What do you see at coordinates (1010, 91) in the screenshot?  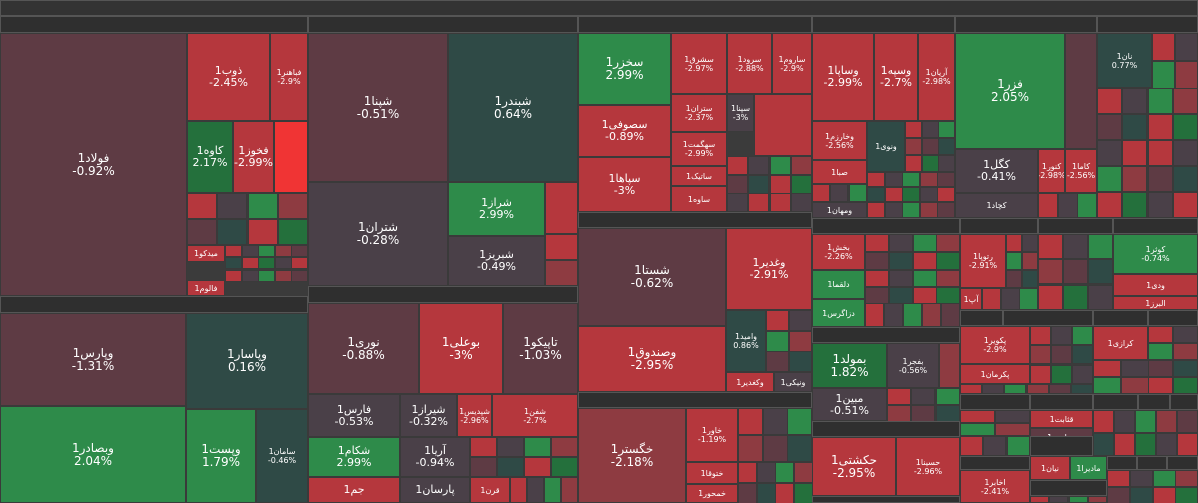 I see `stock-tile: فزر1 2.05%` at bounding box center [1010, 91].